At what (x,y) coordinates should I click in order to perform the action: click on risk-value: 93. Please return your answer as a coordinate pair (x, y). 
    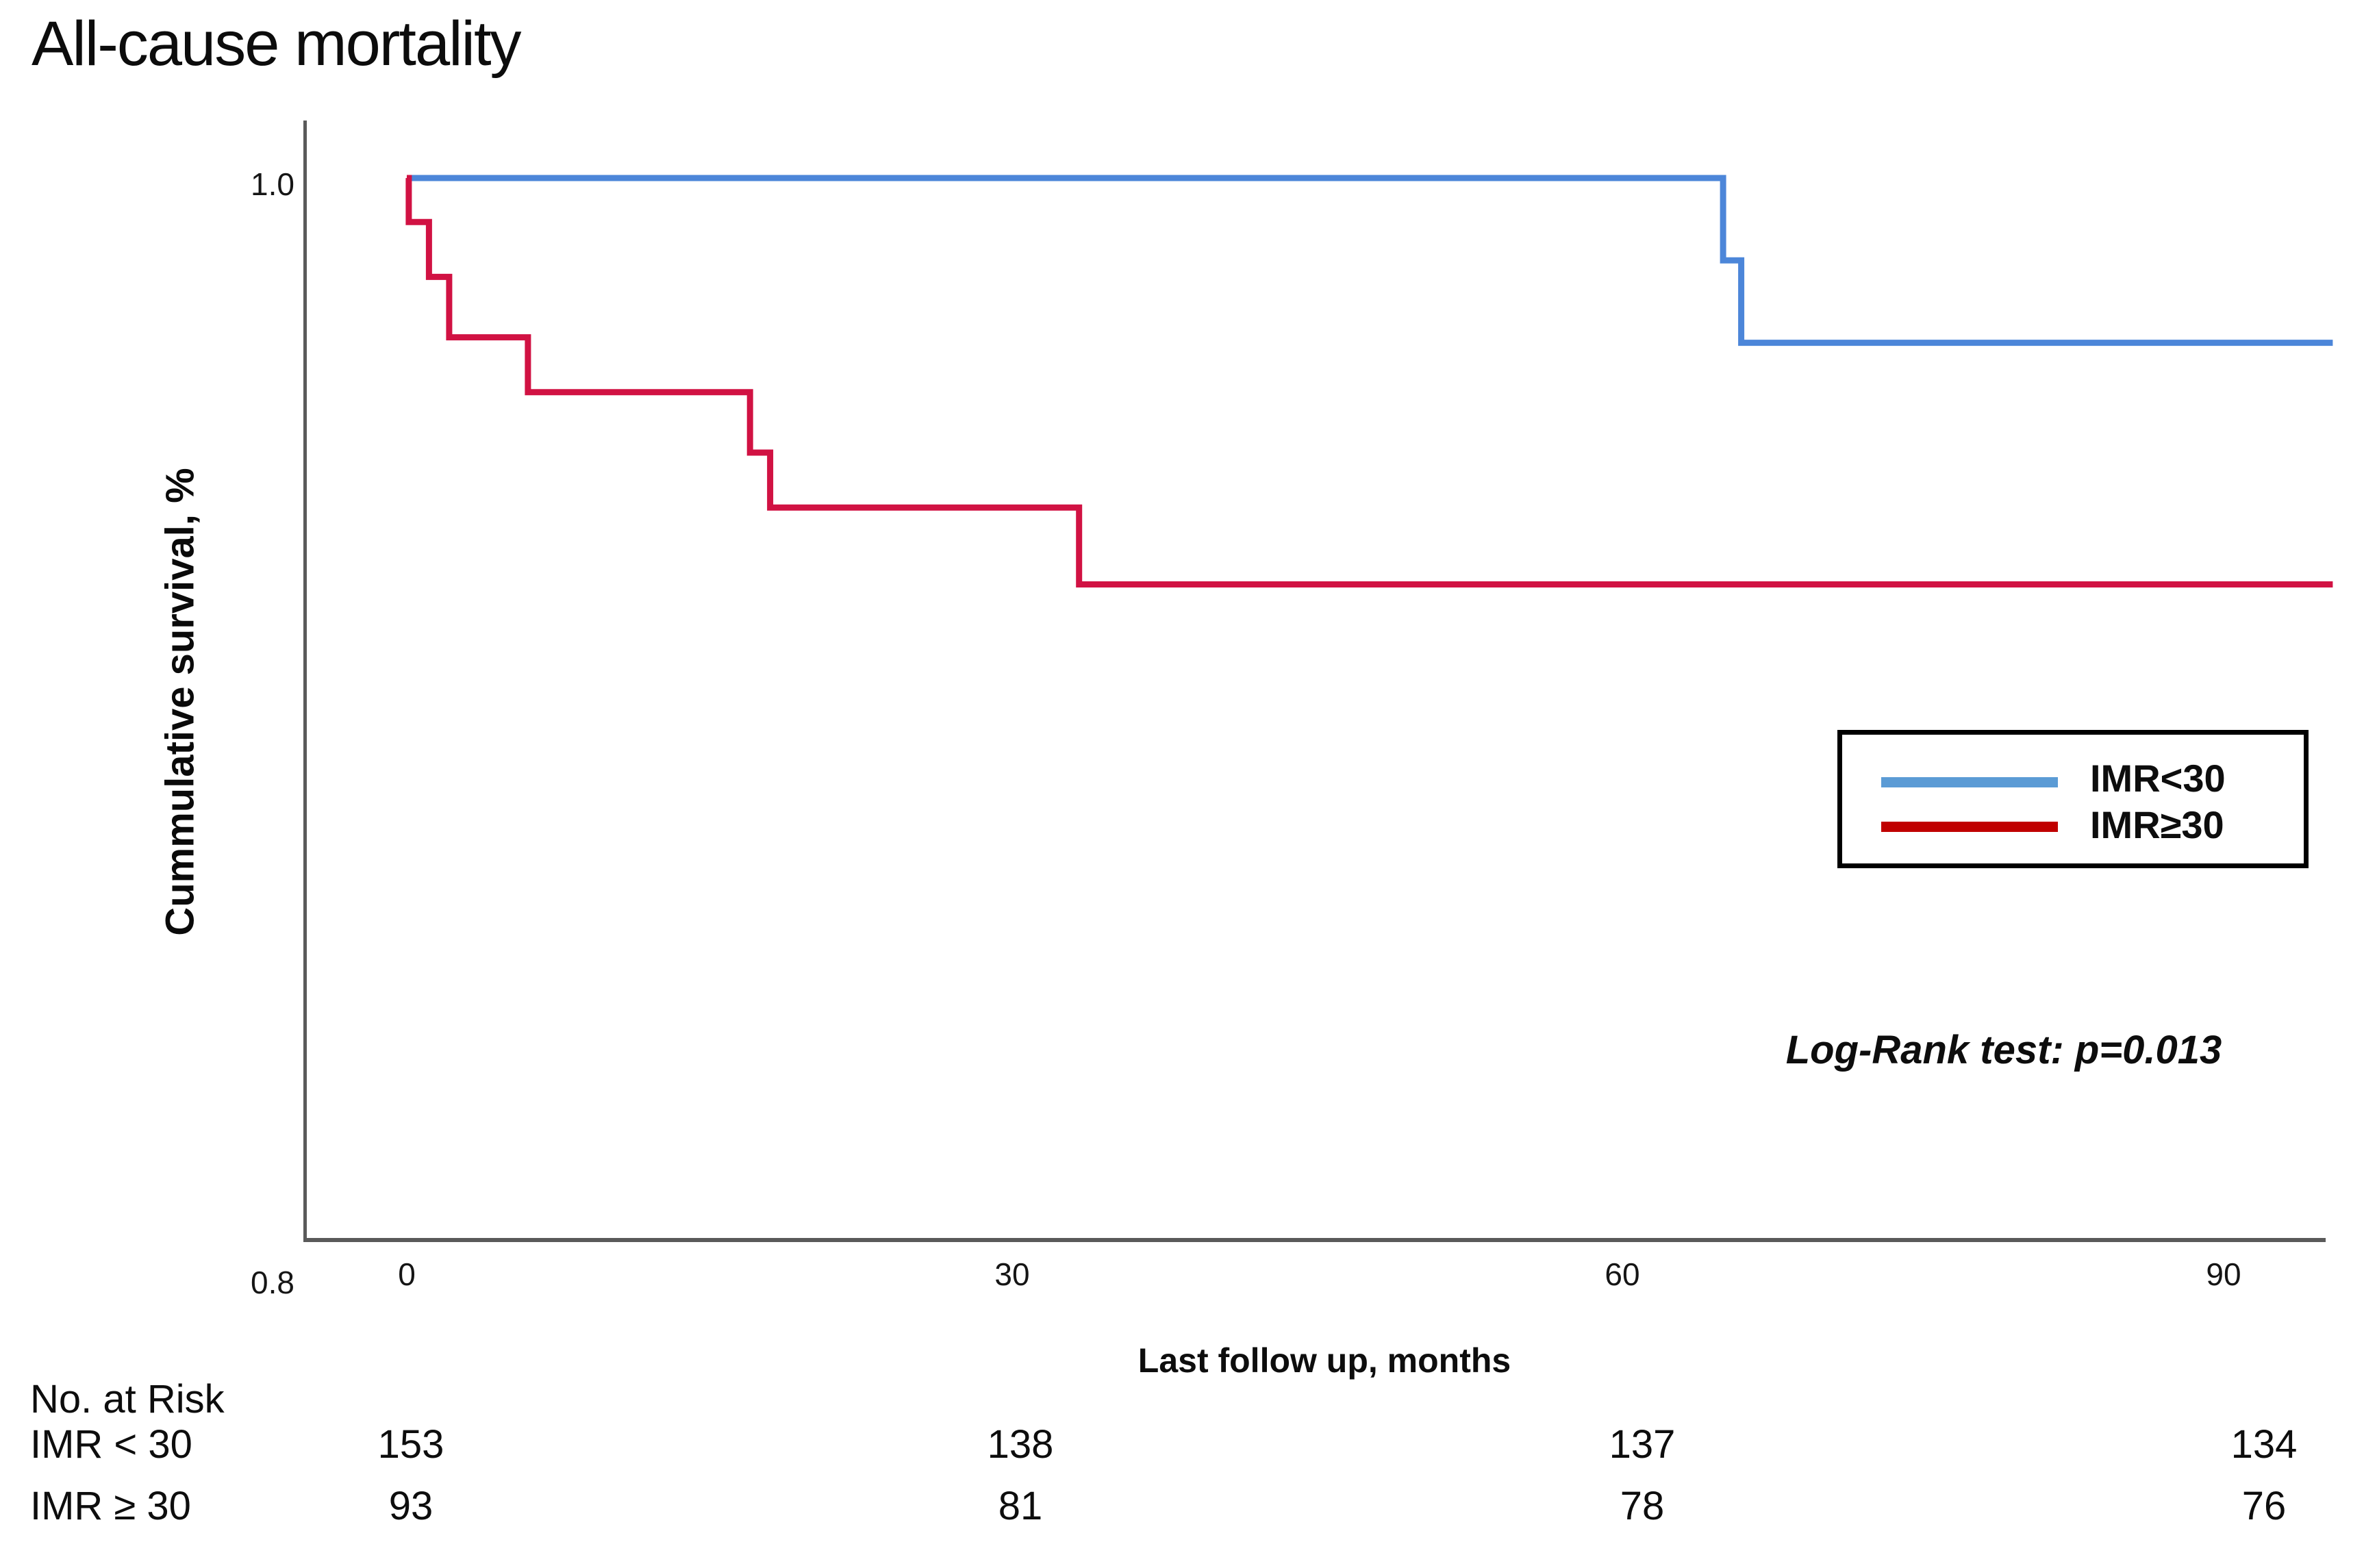
    Looking at the image, I should click on (410, 1506).